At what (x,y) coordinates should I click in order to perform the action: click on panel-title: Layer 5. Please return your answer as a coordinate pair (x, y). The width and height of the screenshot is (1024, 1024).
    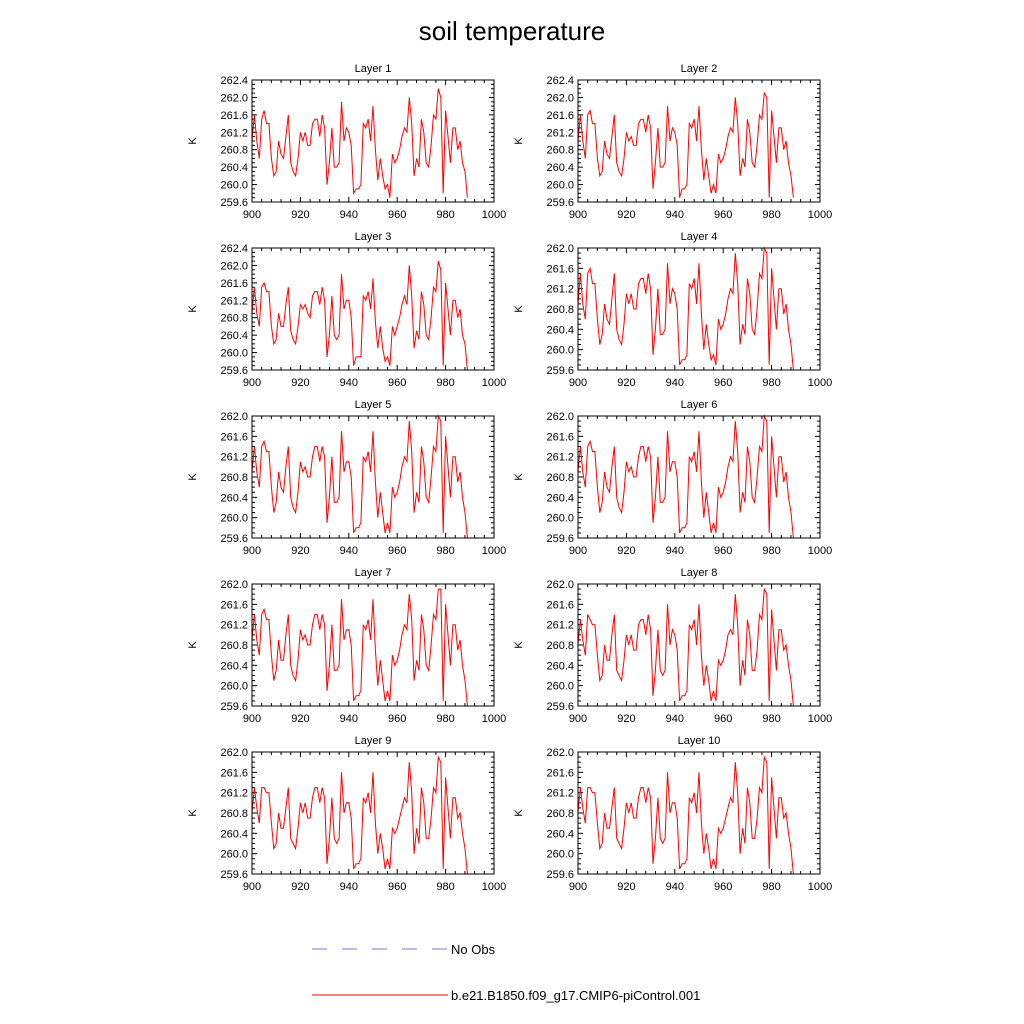
    Looking at the image, I should click on (373, 405).